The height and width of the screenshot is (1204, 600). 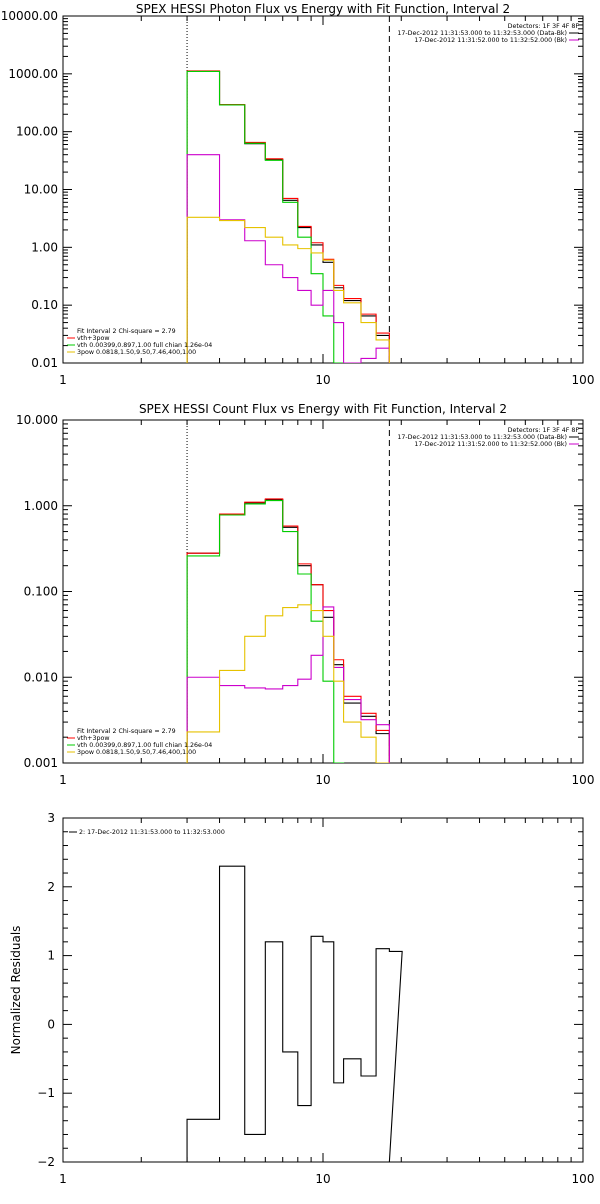 What do you see at coordinates (37, 420) in the screenshot?
I see `y-tick-label: 10.000` at bounding box center [37, 420].